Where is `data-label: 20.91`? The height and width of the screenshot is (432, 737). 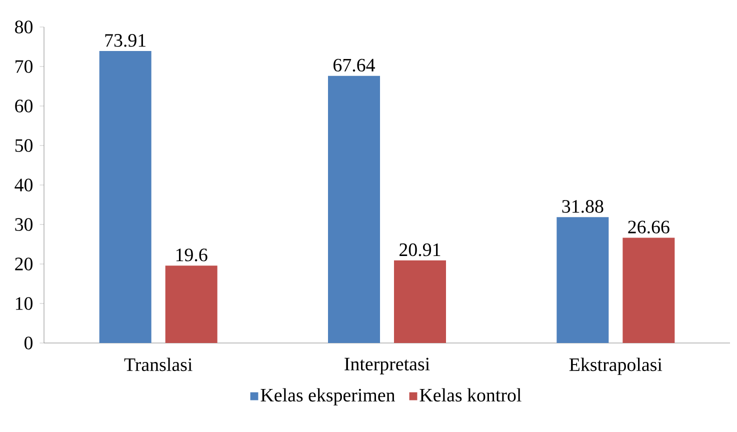
data-label: 20.91 is located at coordinates (420, 249).